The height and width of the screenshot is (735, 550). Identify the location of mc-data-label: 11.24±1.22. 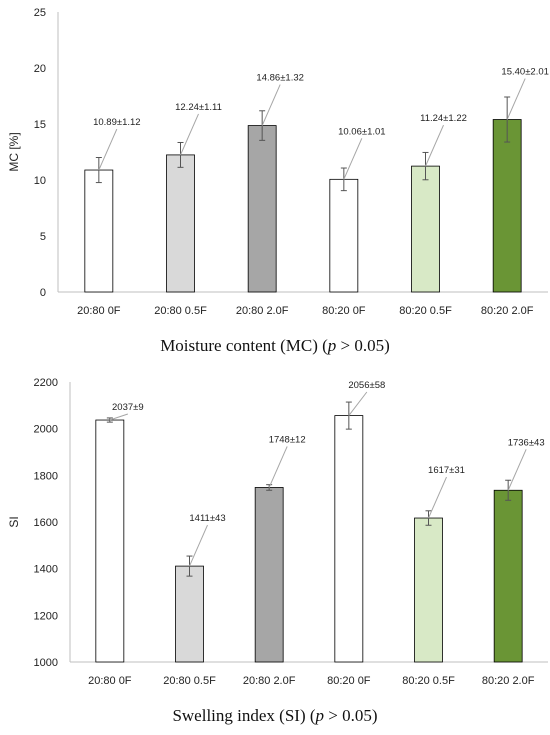
(443, 118).